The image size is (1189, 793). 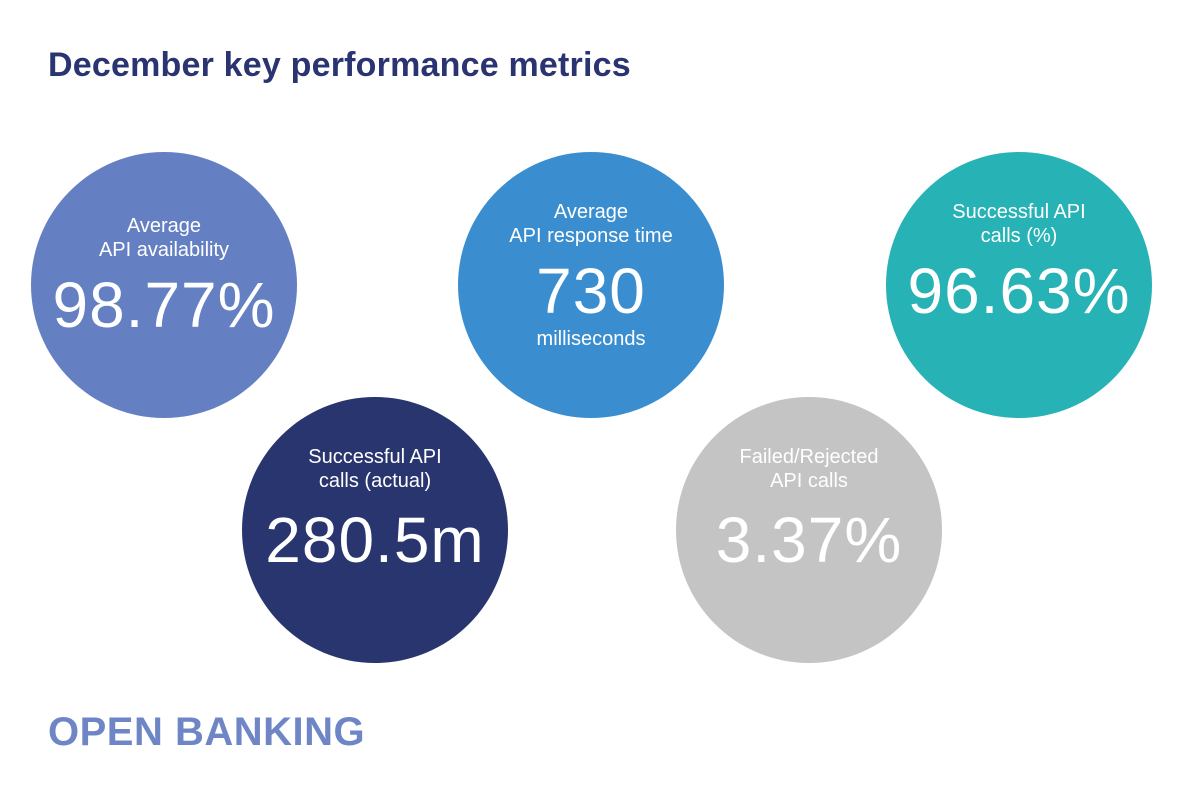 I want to click on metric-successful-calls-actual: Successful API calls (actual) 280.5m, so click(x=375, y=530).